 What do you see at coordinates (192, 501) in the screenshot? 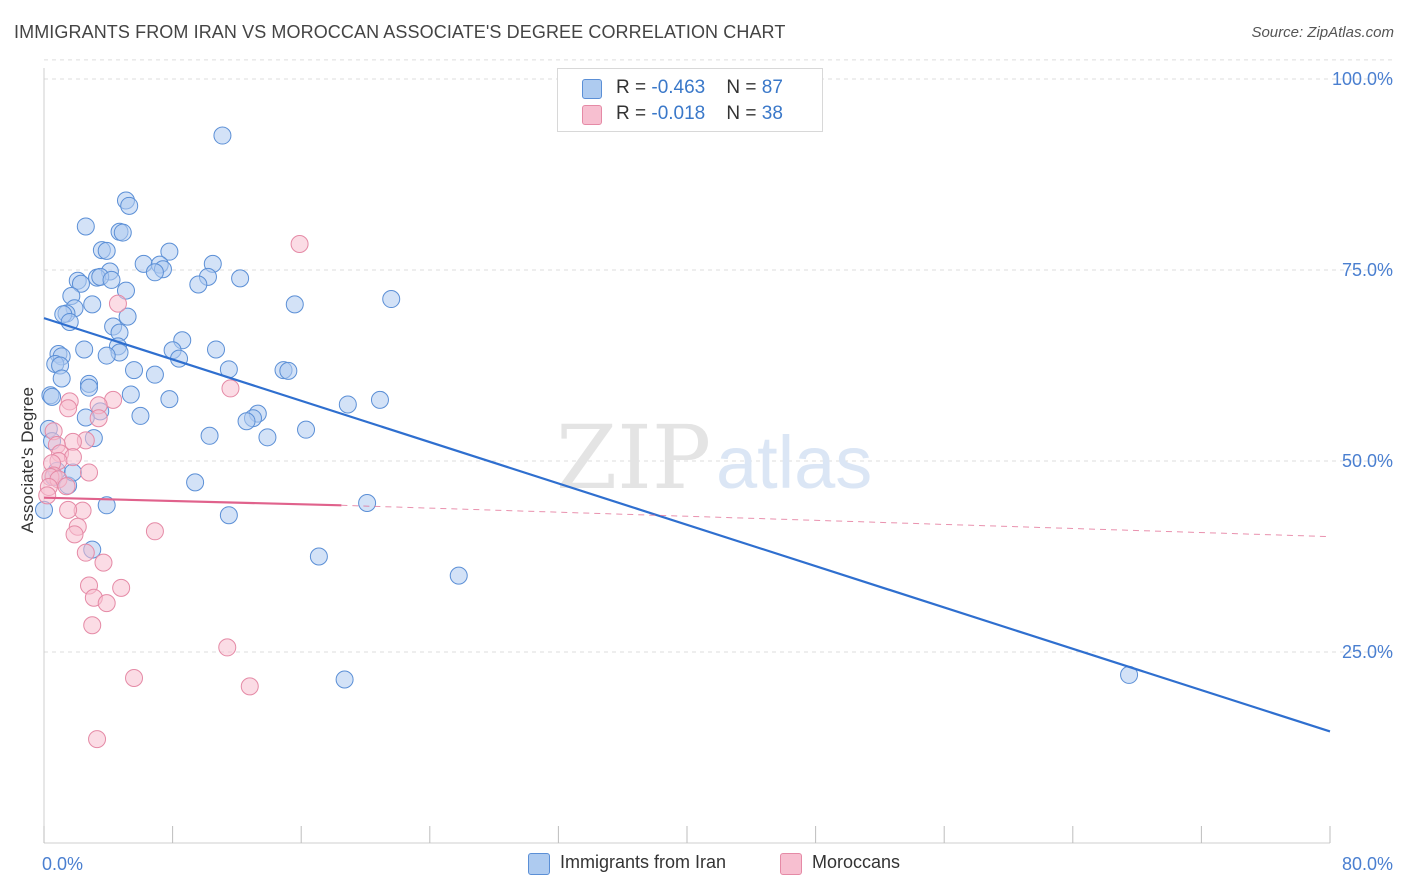
I see `trend-line-moroccans` at bounding box center [192, 501].